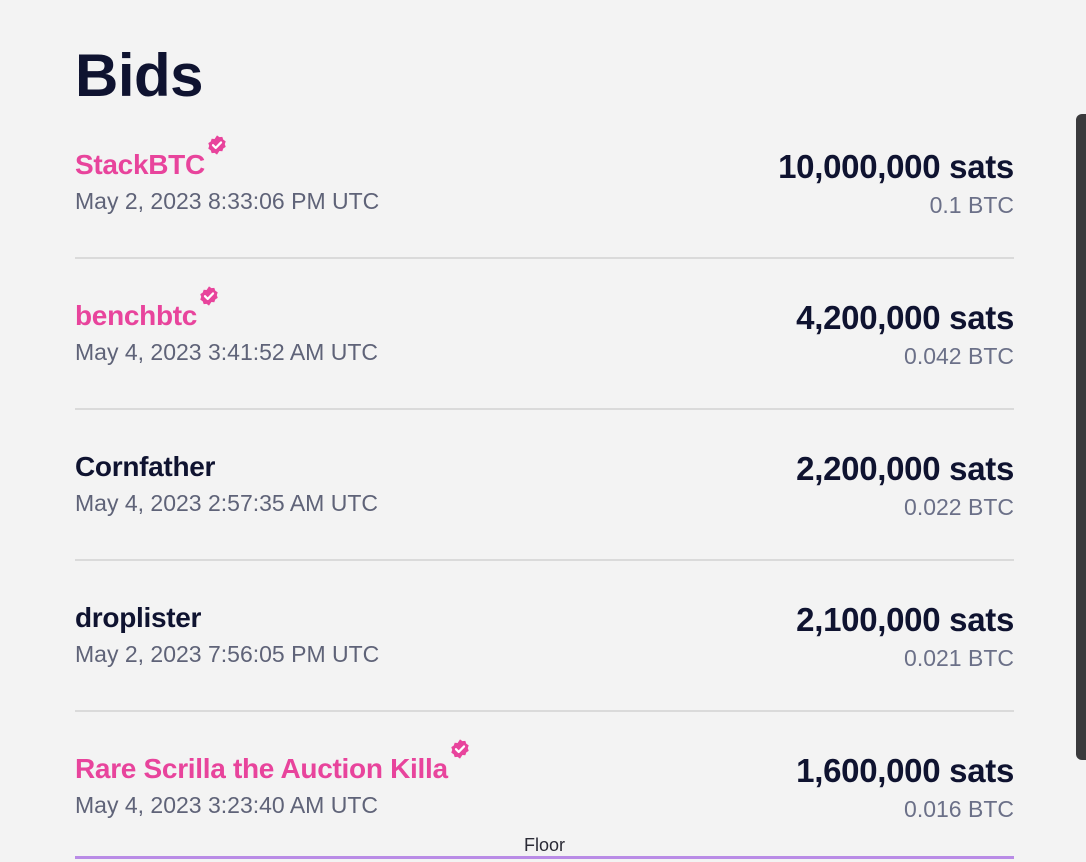  Describe the element at coordinates (959, 658) in the screenshot. I see `bid-amount-btc: 0.021 BTC` at that location.